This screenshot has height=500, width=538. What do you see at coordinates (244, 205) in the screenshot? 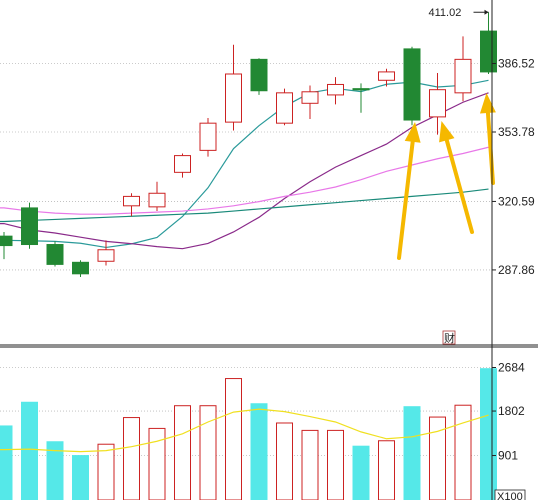
I see `ma60-line` at bounding box center [244, 205].